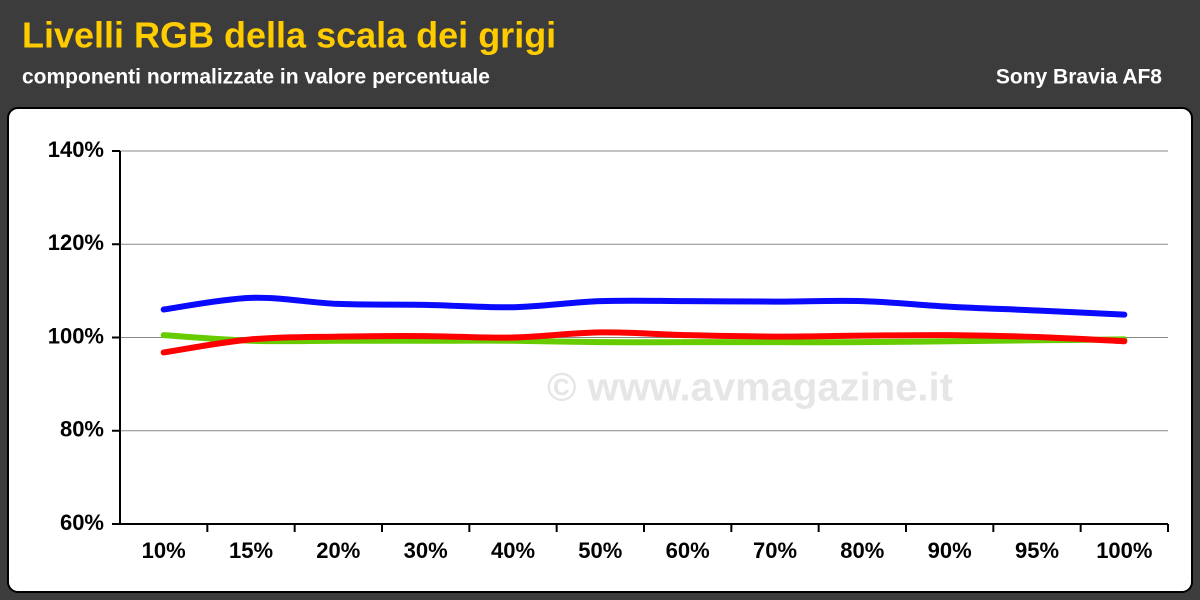 The image size is (1200, 600). I want to click on x-tick-label: 70%, so click(775, 550).